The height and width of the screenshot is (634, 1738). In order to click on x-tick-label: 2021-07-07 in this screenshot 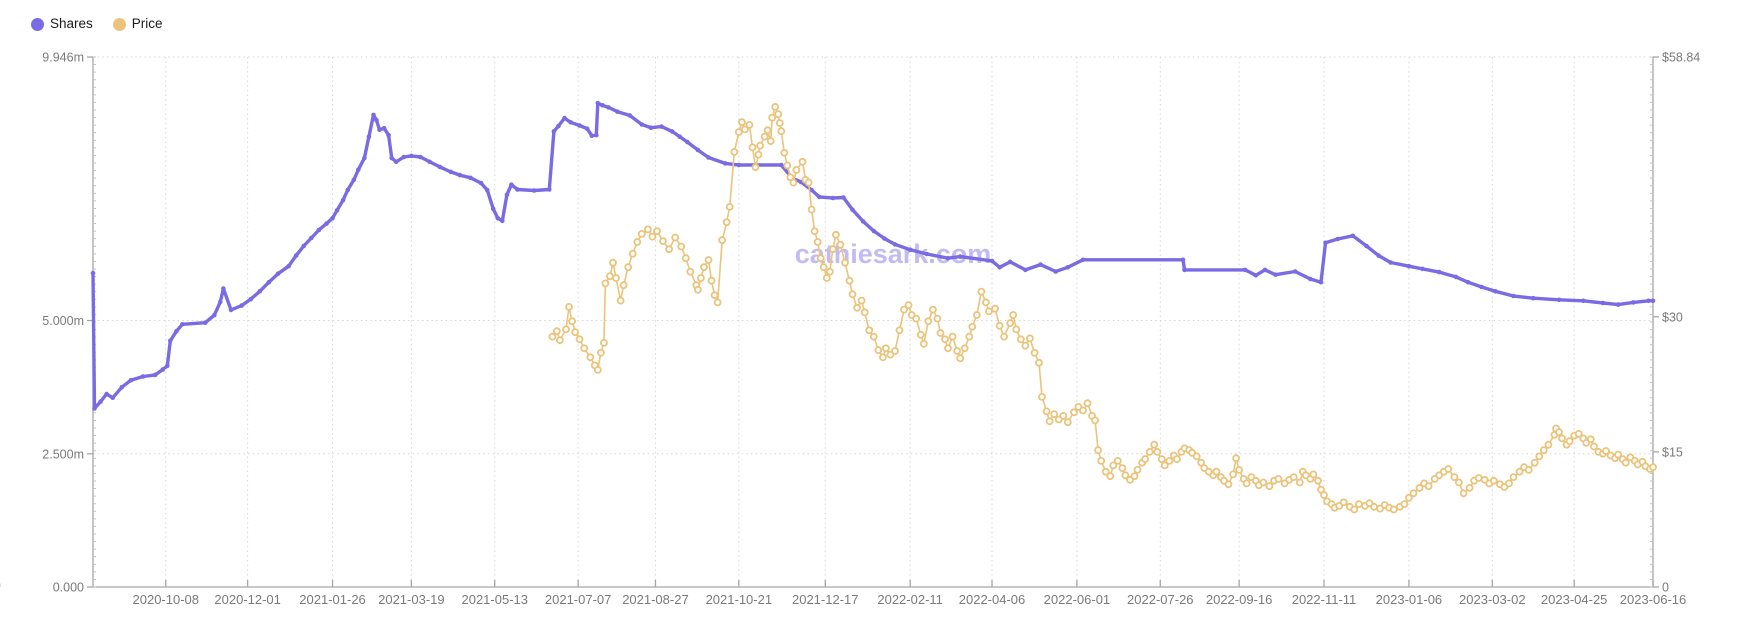, I will do `click(578, 599)`.